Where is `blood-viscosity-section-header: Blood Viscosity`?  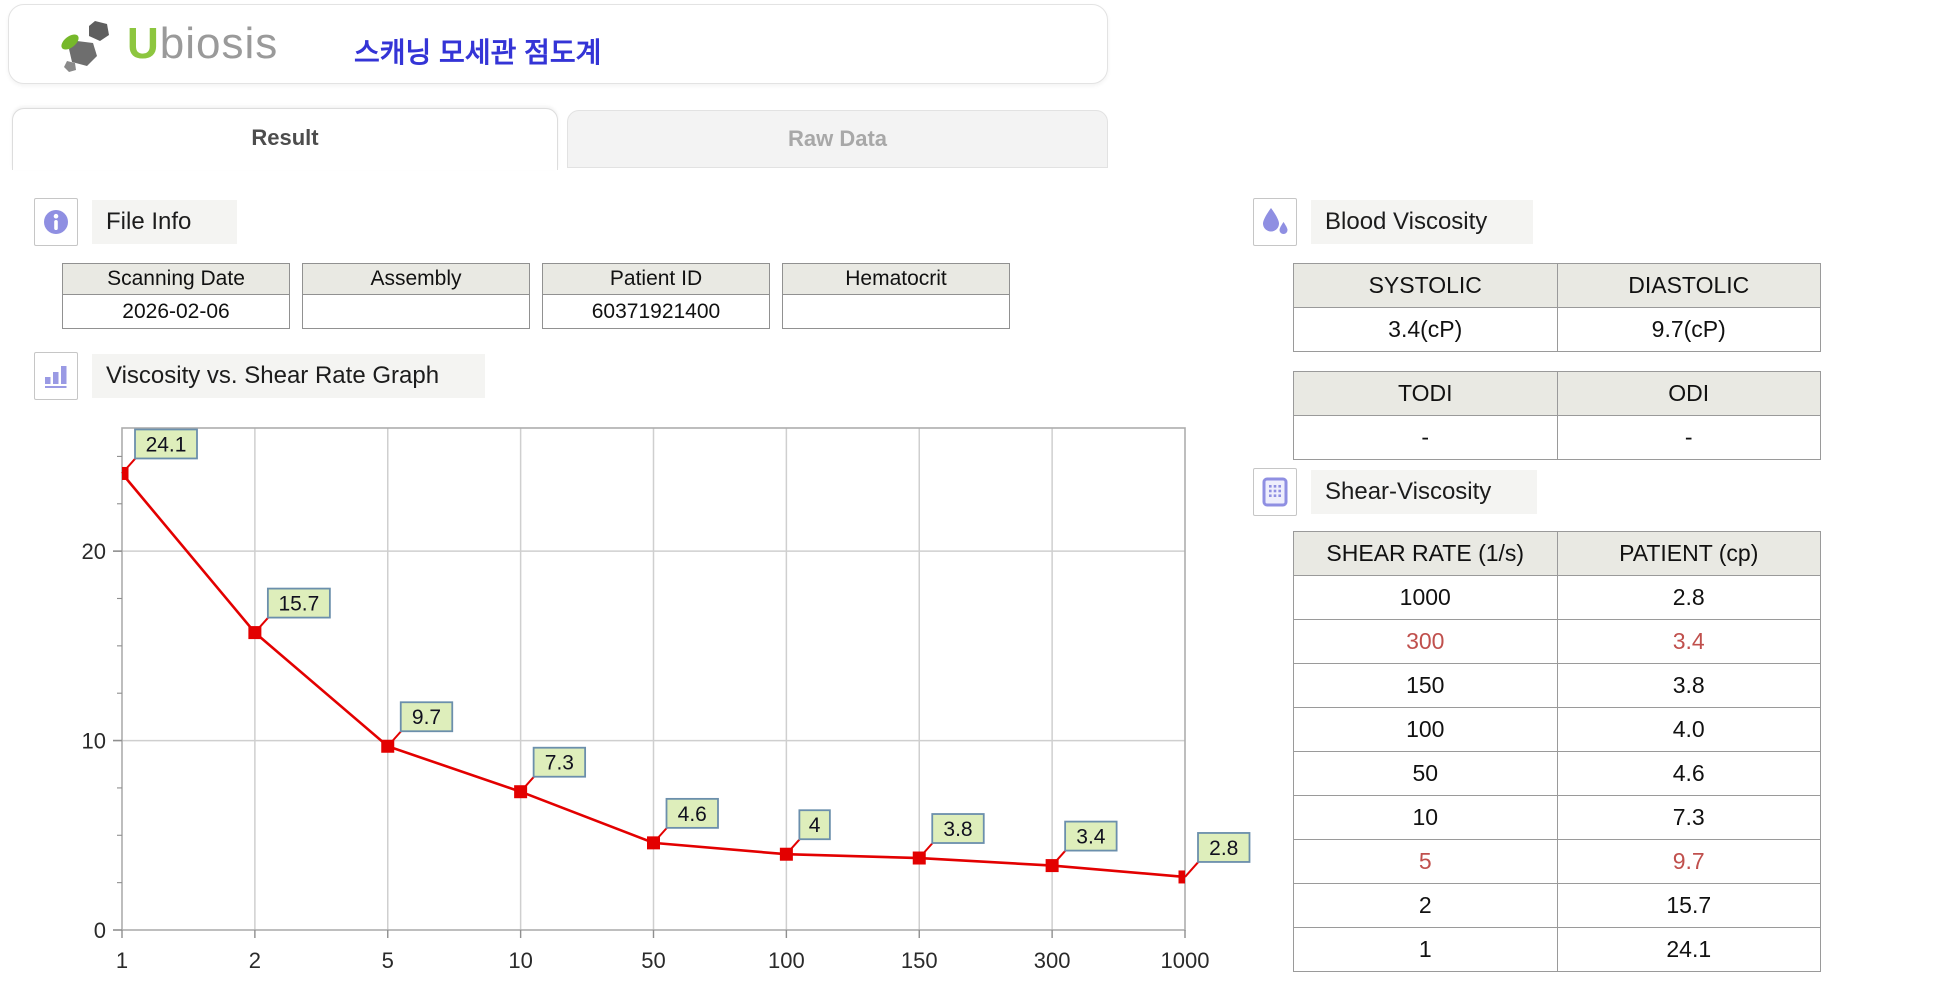
blood-viscosity-section-header: Blood Viscosity is located at coordinates (1393, 222).